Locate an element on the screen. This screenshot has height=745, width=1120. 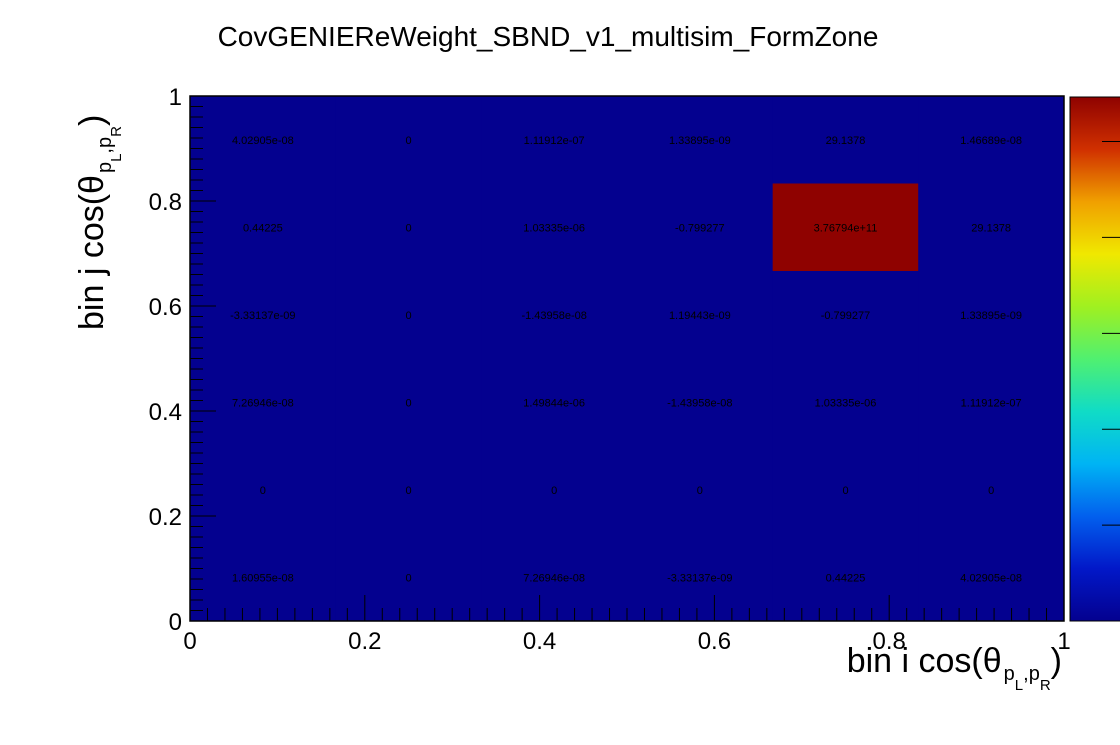
cell-value-label: 3.76794e+11 is located at coordinates (846, 228).